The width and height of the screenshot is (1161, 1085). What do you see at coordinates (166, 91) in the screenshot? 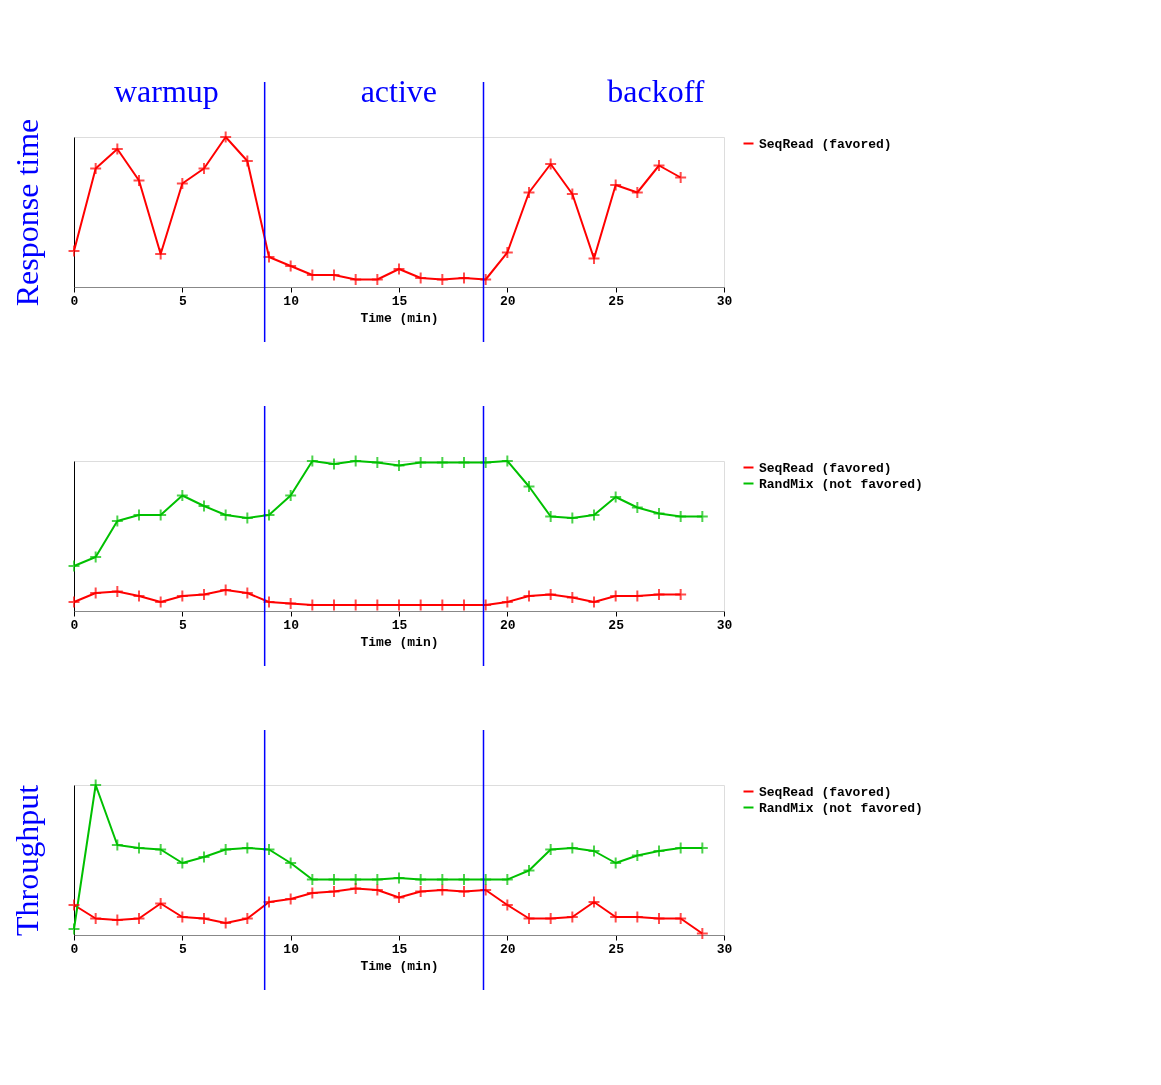
I see `text: warmup` at bounding box center [166, 91].